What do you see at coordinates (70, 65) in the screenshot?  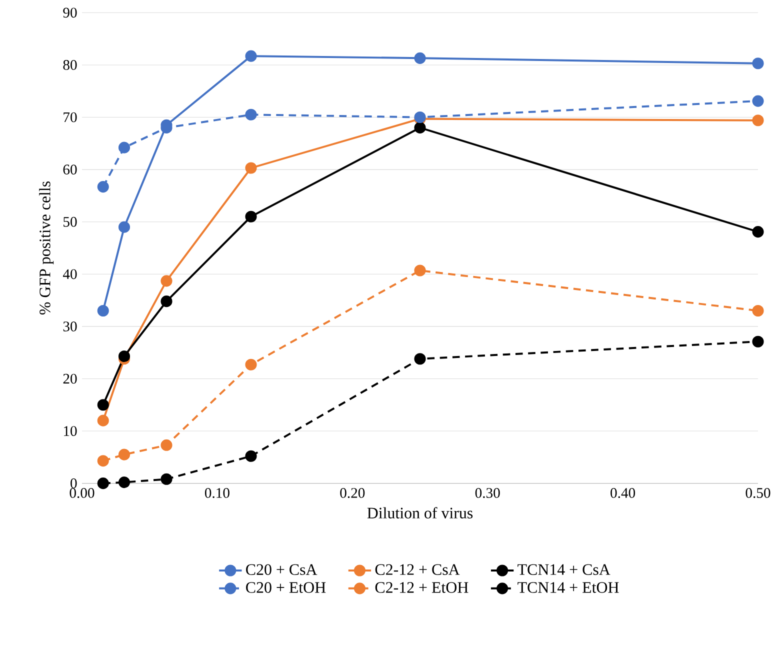 I see `y-tick-label: 80` at bounding box center [70, 65].